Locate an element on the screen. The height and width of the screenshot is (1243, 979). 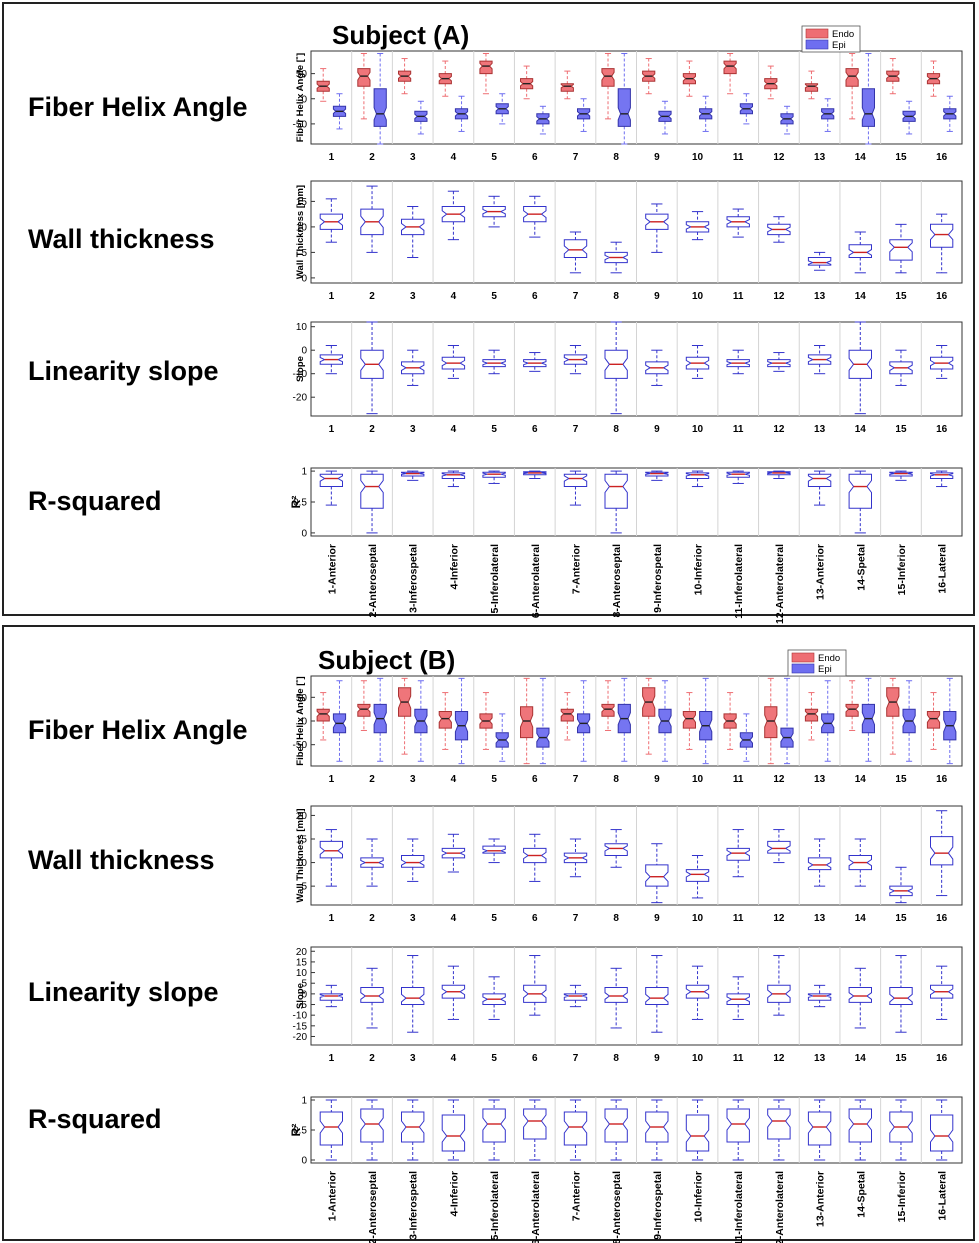
y-tick-label: 15 is located at coordinates (302, 202).